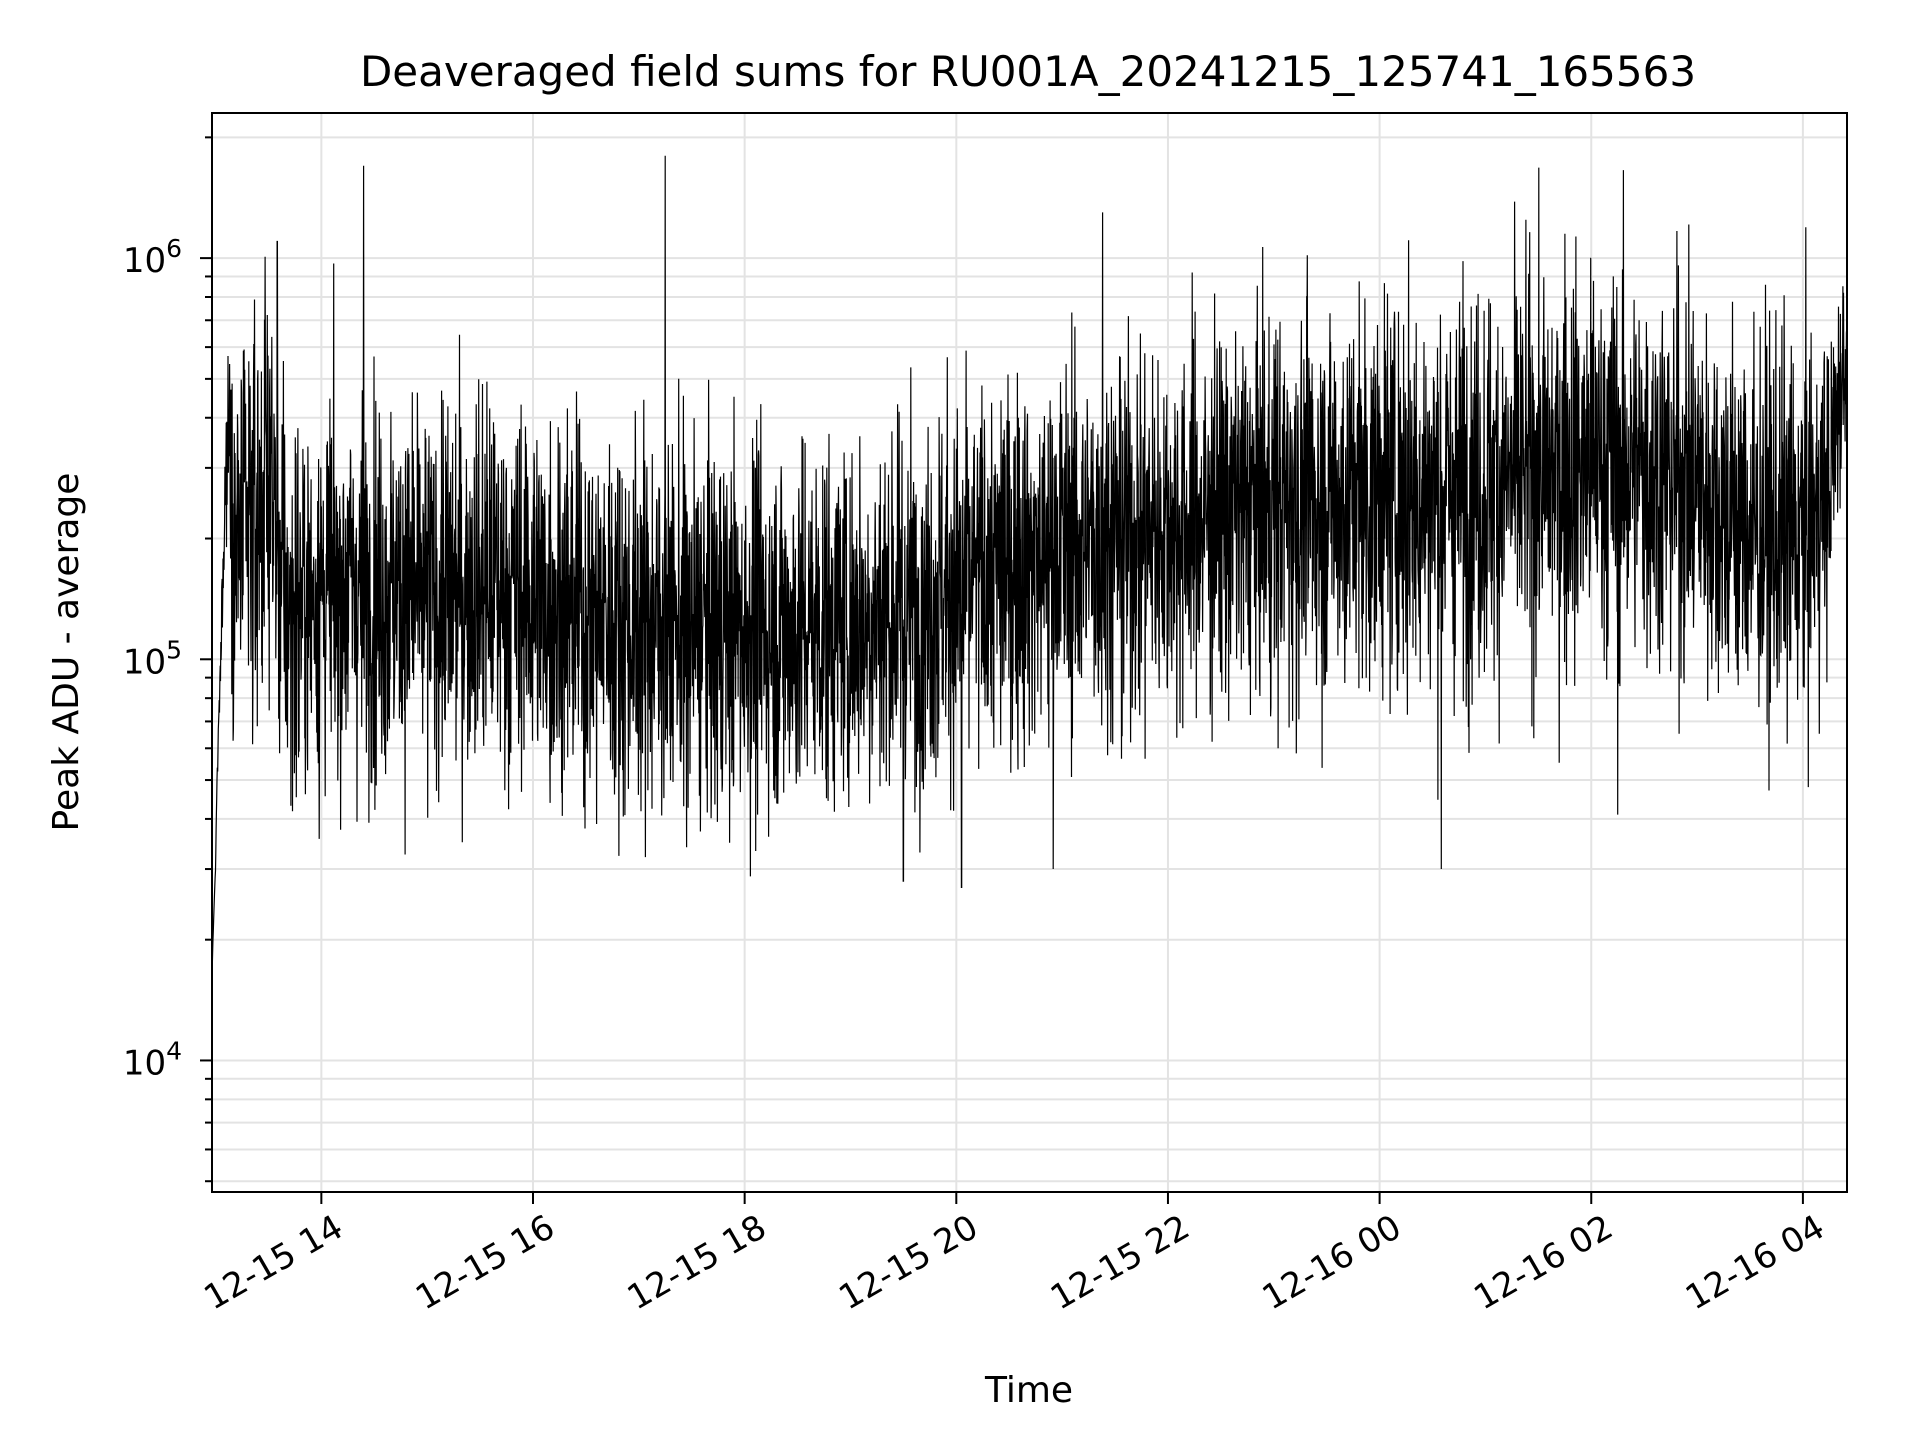 The width and height of the screenshot is (1920, 1440). Describe the element at coordinates (1332, 1262) in the screenshot. I see `x-tick-label: 12-16 00` at that location.